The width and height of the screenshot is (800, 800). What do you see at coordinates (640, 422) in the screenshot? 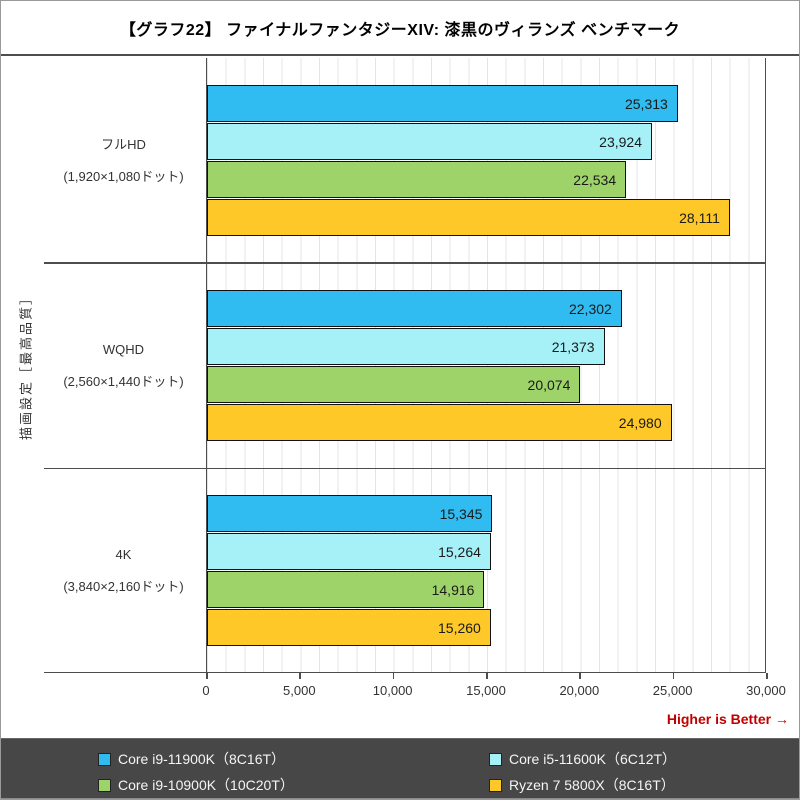
I see `bar-value-label: 24,980` at bounding box center [640, 422].